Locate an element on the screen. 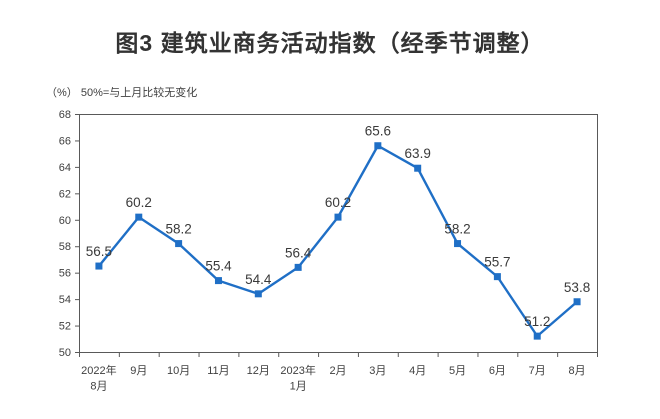 This screenshot has width=660, height=419. y-axis-label: 56 is located at coordinates (65, 274).